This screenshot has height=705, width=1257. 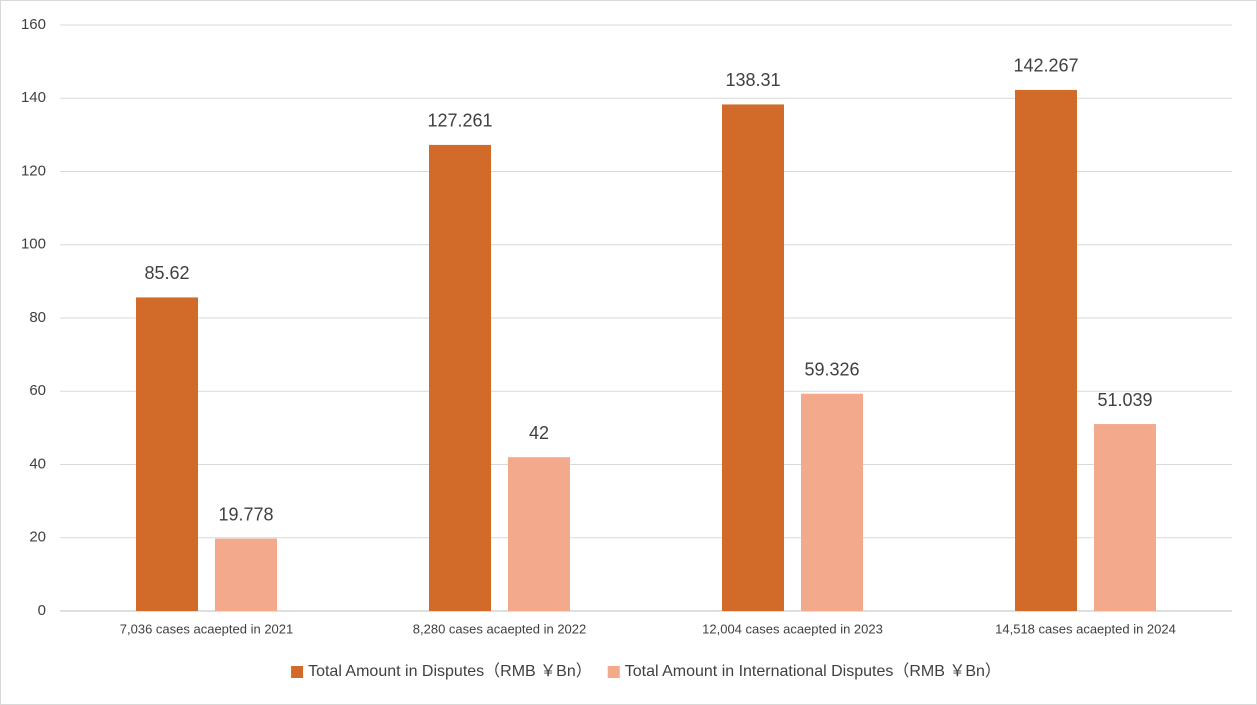 I want to click on data-label: 42, so click(x=539, y=433).